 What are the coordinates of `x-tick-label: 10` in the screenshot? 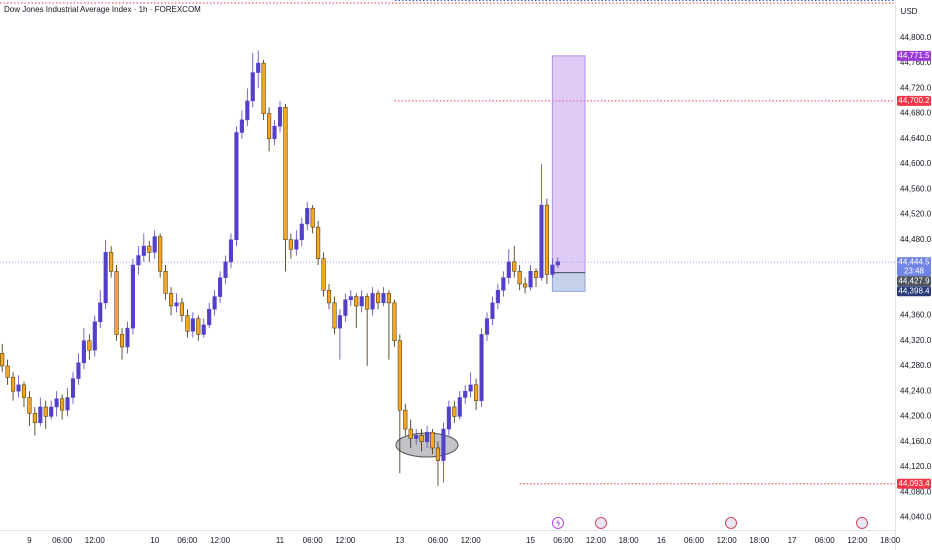 It's located at (154, 540).